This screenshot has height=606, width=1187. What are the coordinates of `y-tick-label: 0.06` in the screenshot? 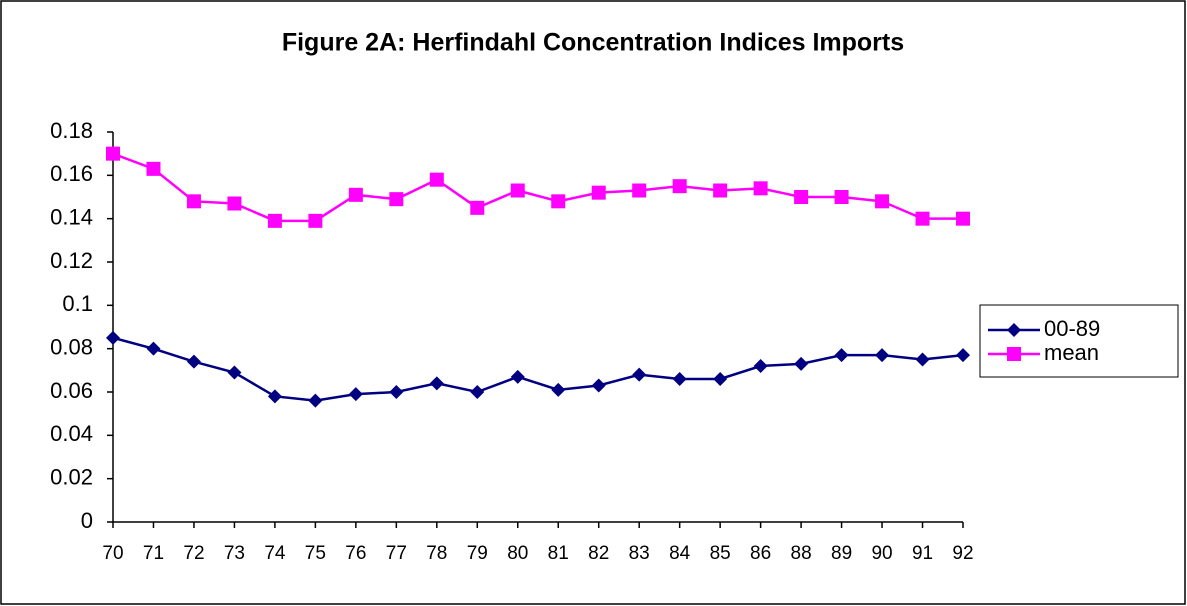 It's located at (71, 390).